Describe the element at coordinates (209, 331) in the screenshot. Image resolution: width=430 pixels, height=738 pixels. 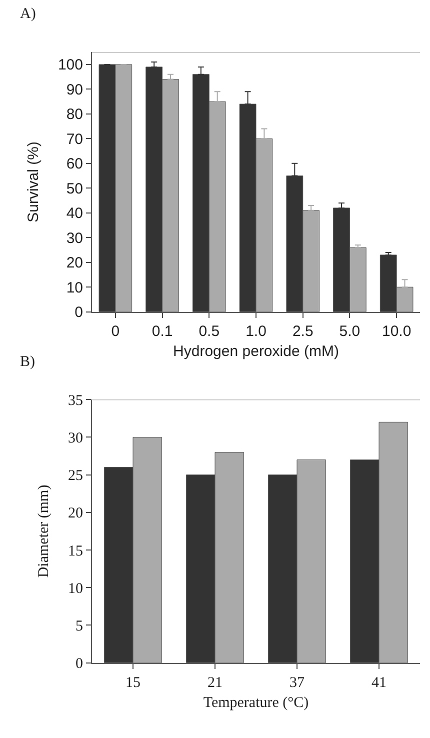
I see `x-tick-label: 0.5` at that location.